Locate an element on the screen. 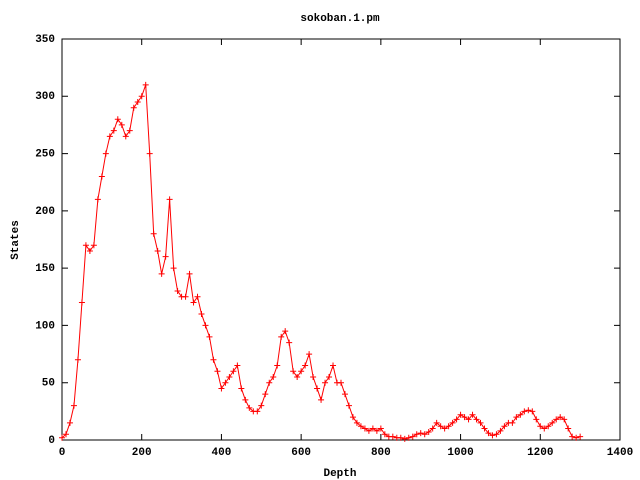 This screenshot has width=640, height=480. y-tick-label: 150 is located at coordinates (45, 269).